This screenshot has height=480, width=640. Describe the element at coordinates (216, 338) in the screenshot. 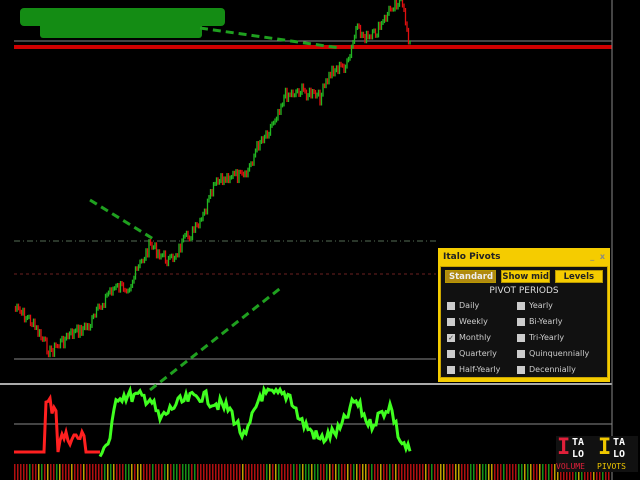

I see `trend-dashed-line` at that location.